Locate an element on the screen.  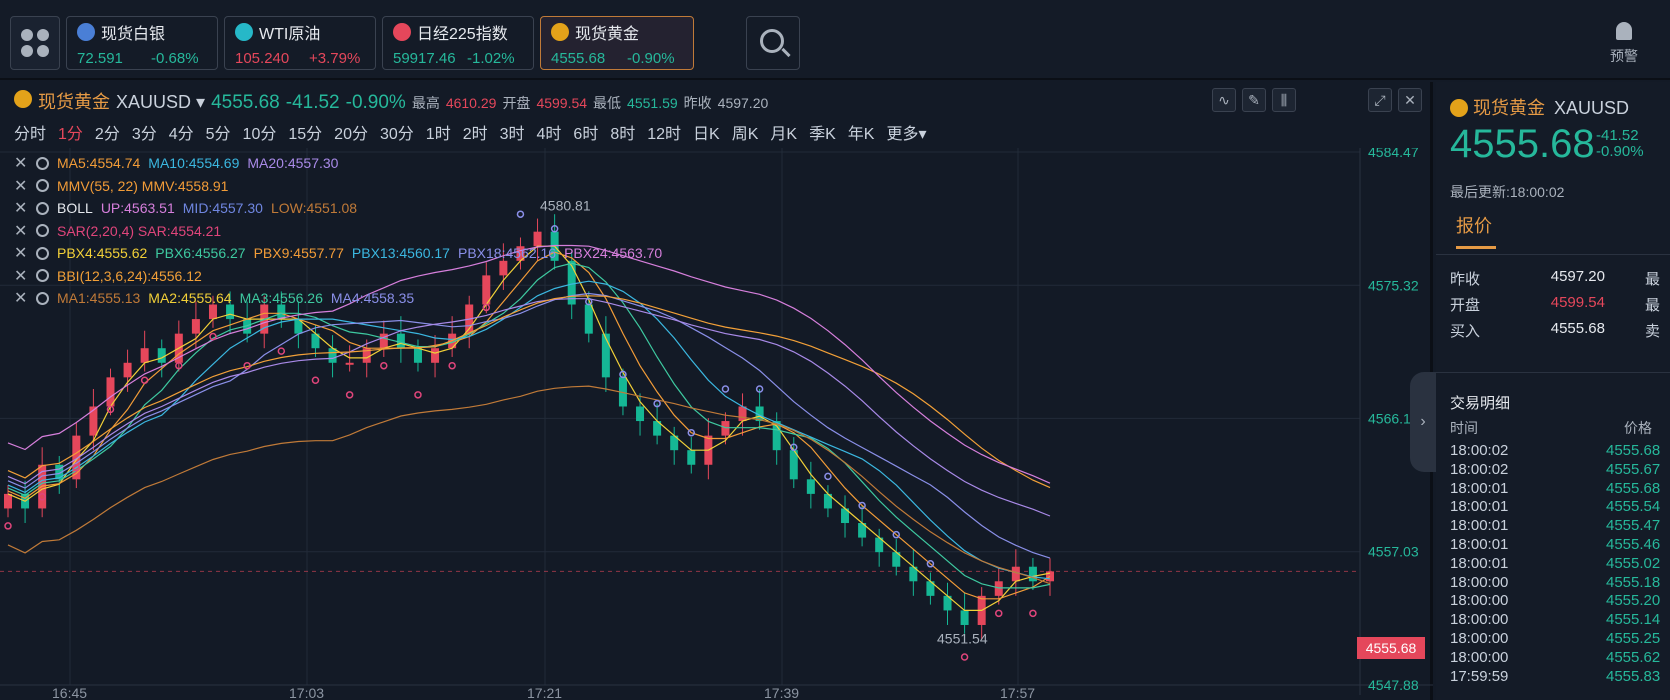
period-tab: 3时 is located at coordinates (512, 134).